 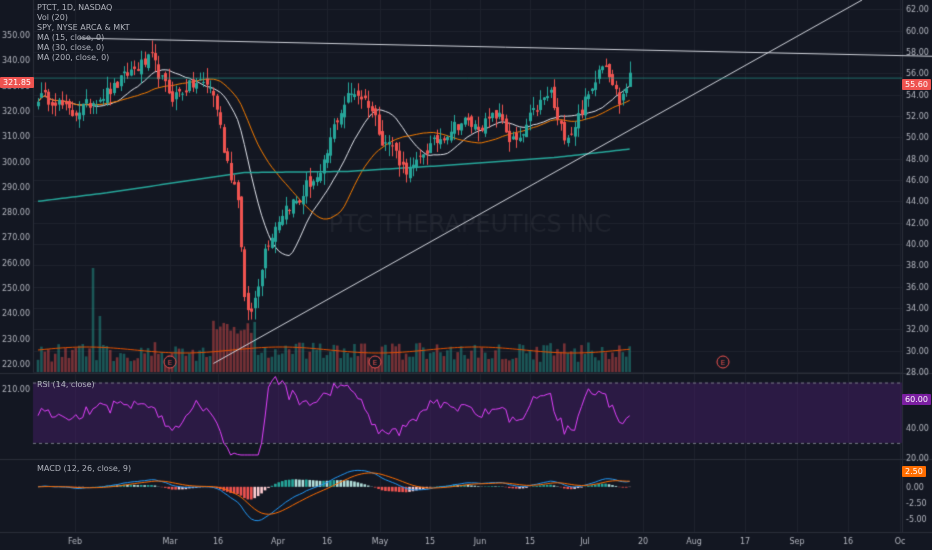 I want to click on symbol-legend: PTCT, 1D, NASDAQ, so click(x=75, y=7).